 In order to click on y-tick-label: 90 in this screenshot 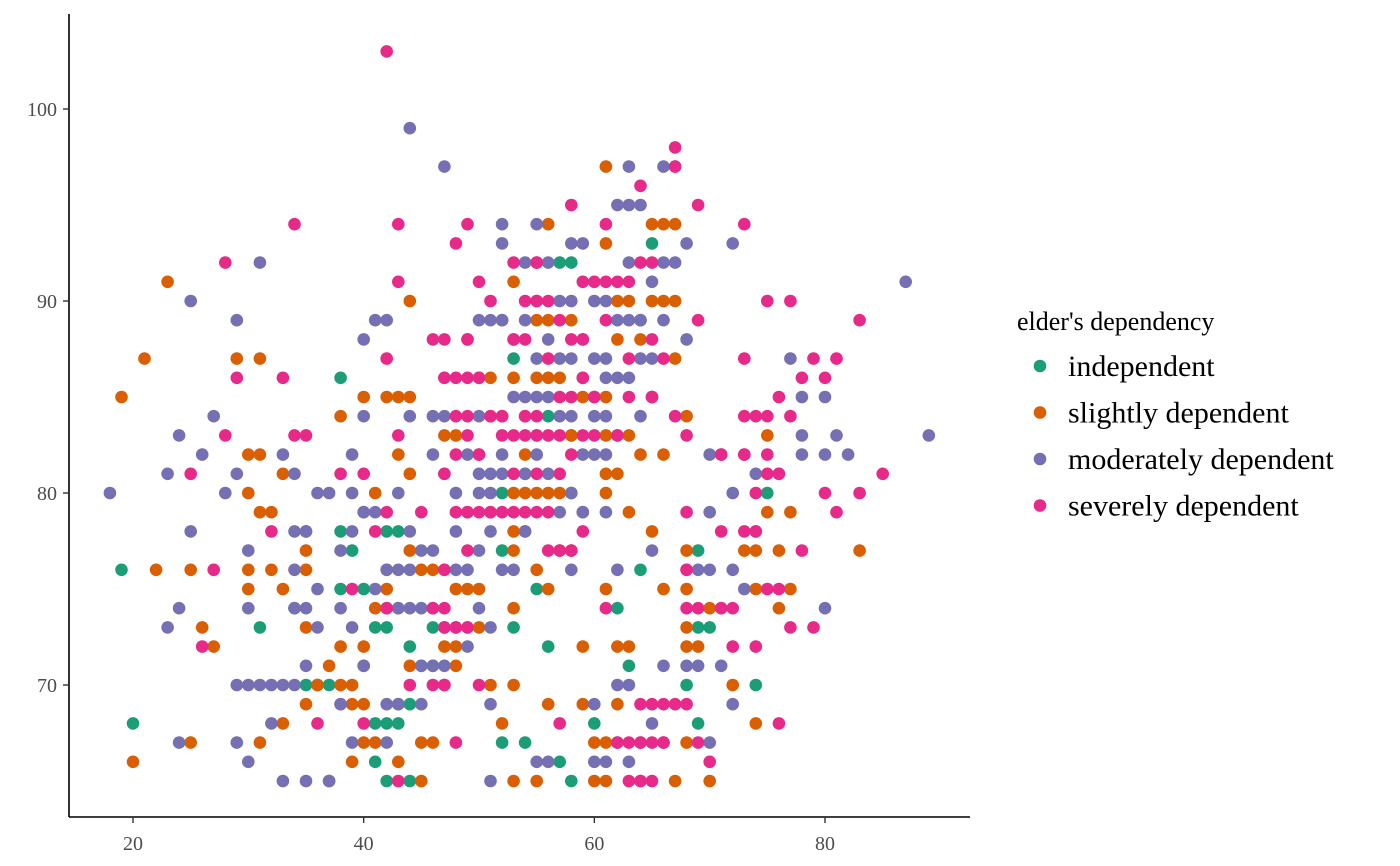, I will do `click(47, 302)`.